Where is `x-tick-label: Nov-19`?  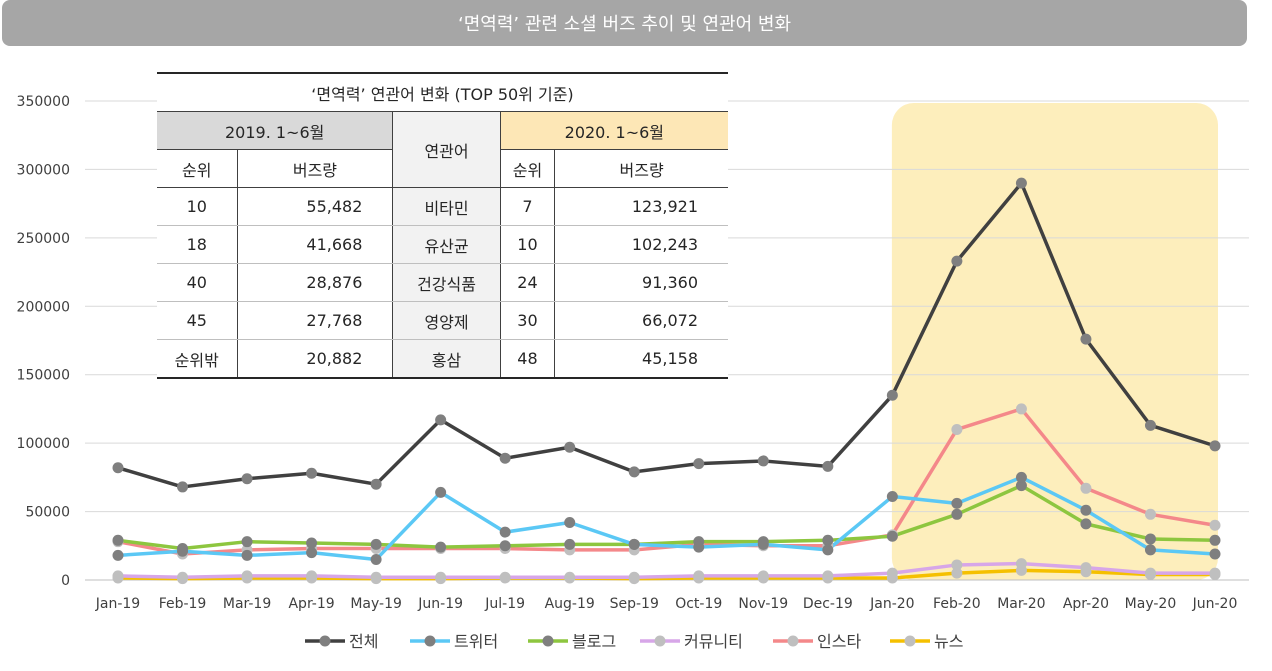
x-tick-label: Nov-19 is located at coordinates (763, 604).